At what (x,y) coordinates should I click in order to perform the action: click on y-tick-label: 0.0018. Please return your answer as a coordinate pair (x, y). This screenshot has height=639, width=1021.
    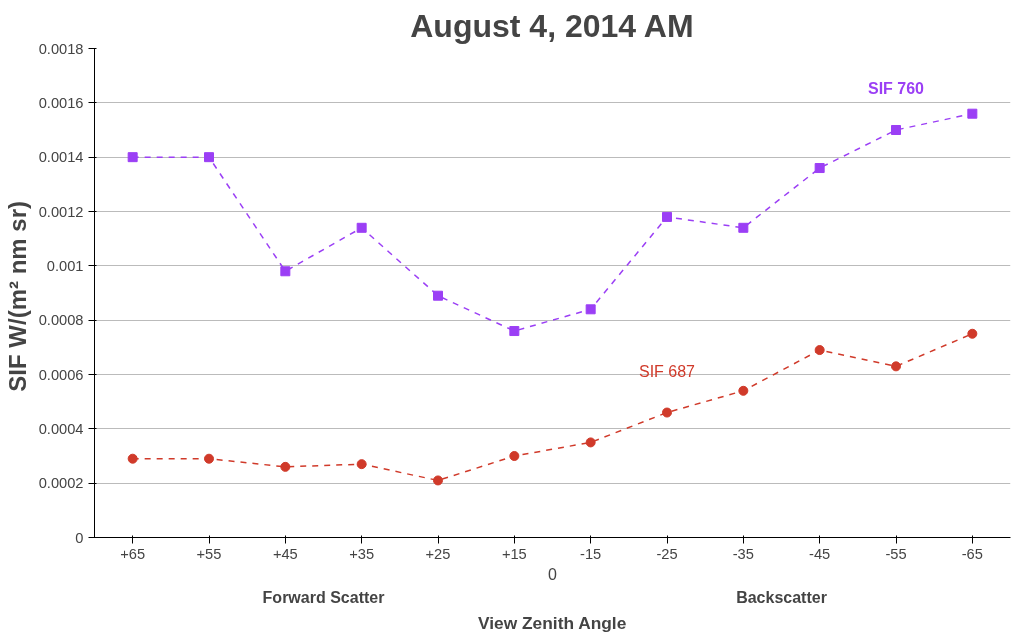
    Looking at the image, I should click on (61, 48).